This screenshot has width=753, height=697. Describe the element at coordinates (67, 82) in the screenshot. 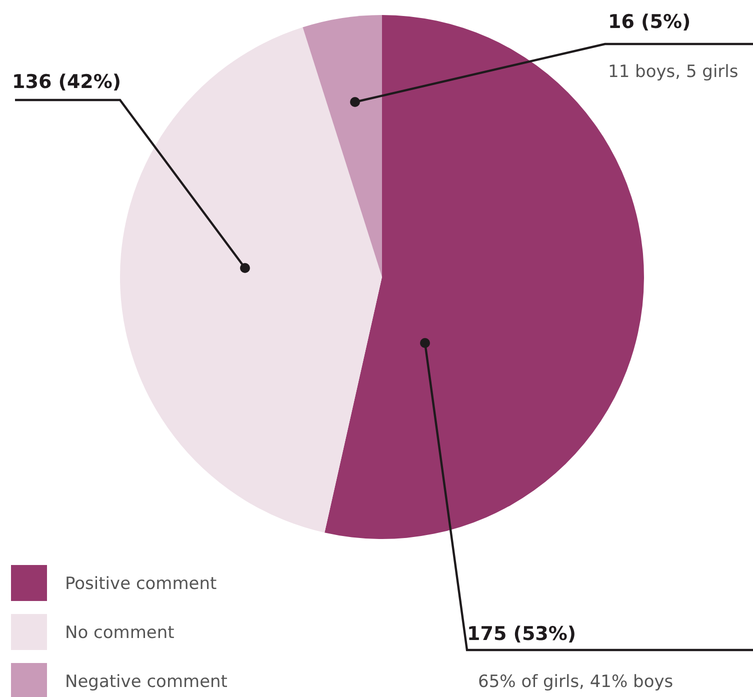

I see `data-label: 136 (42%)` at that location.